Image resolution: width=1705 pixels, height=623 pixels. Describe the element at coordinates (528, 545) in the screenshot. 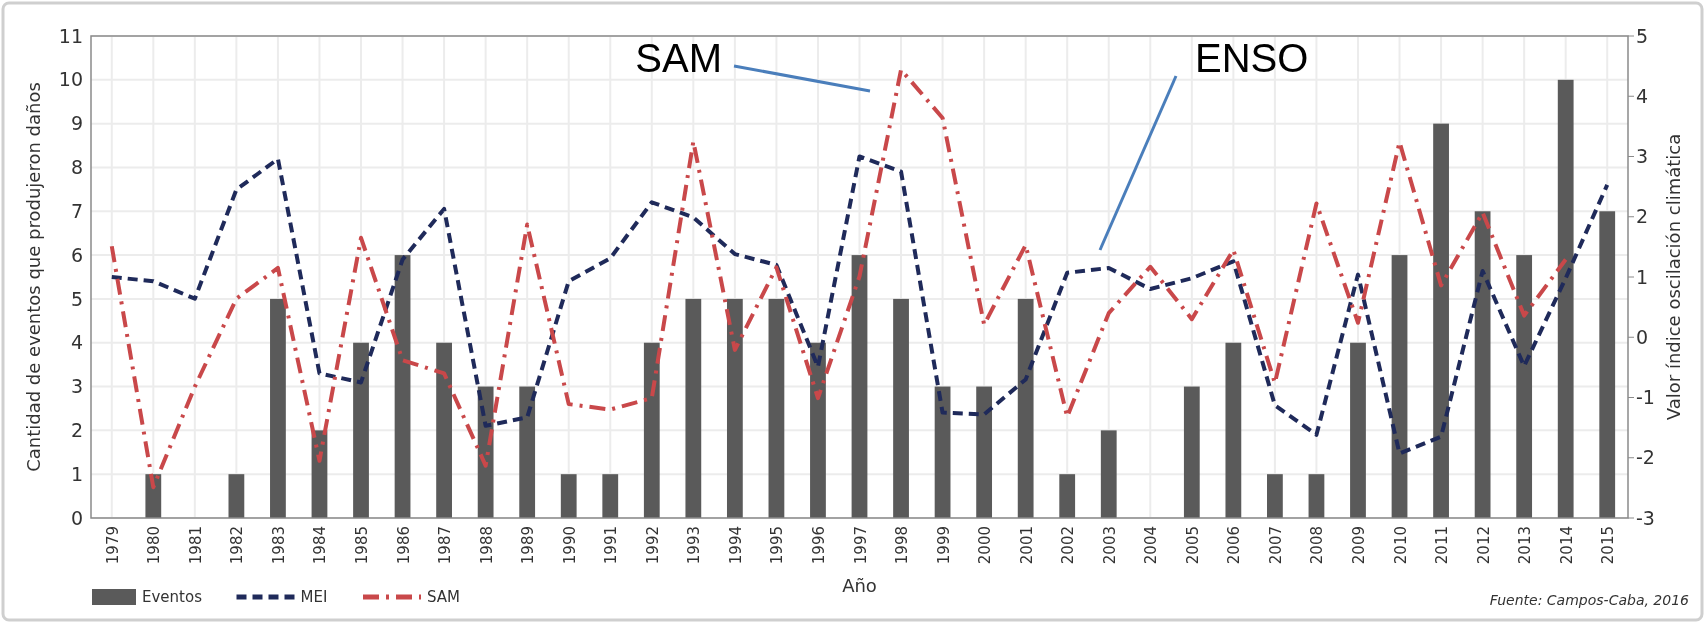

I see `x-tick-label: 1989` at that location.